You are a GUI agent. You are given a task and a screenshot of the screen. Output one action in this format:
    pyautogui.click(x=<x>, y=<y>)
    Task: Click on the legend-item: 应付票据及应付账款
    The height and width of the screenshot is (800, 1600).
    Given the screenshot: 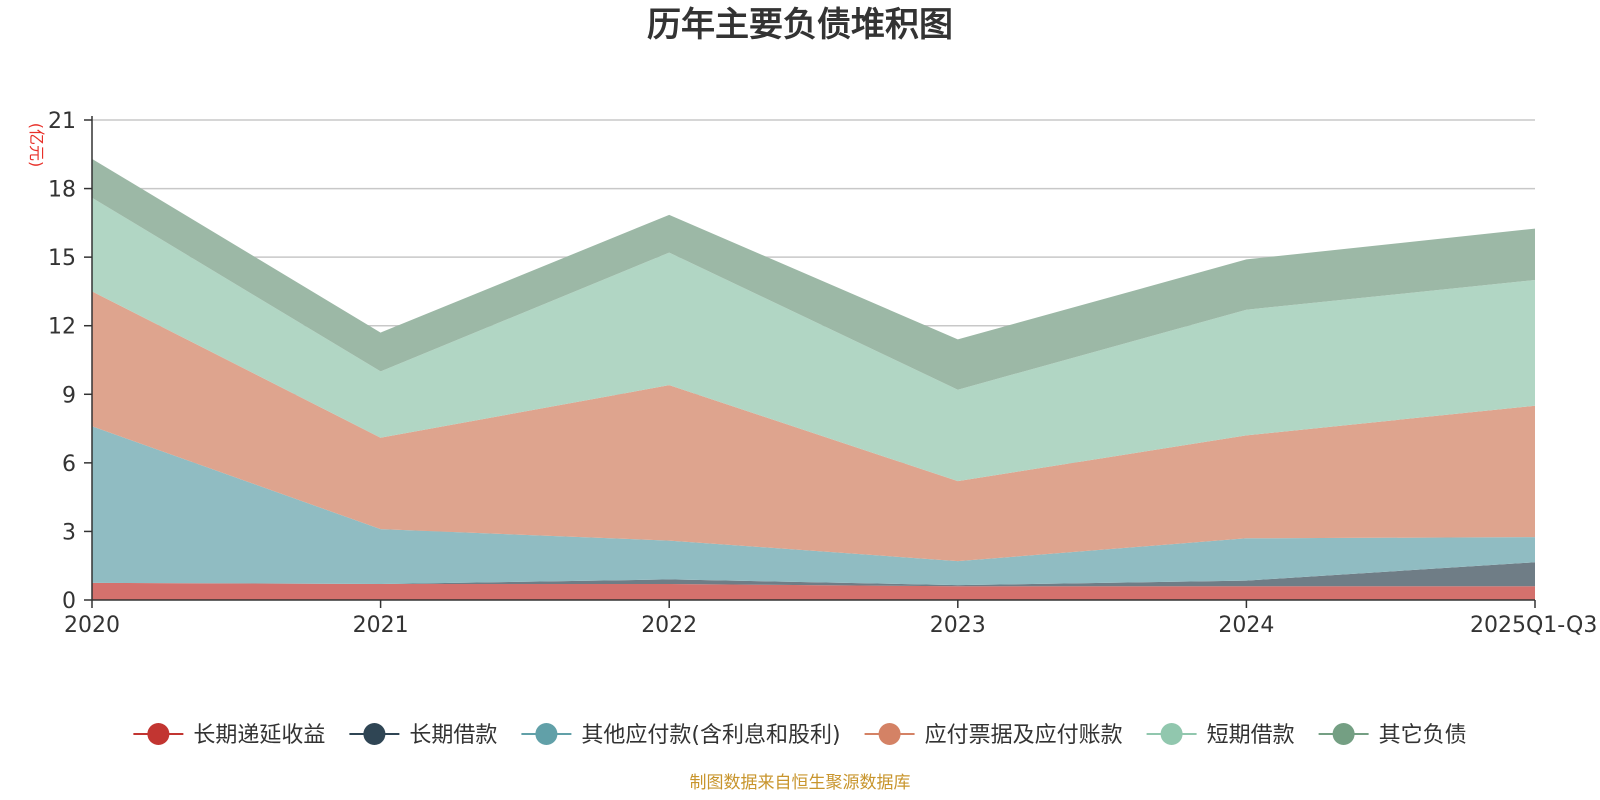 What is the action you would take?
    pyautogui.click(x=993, y=735)
    